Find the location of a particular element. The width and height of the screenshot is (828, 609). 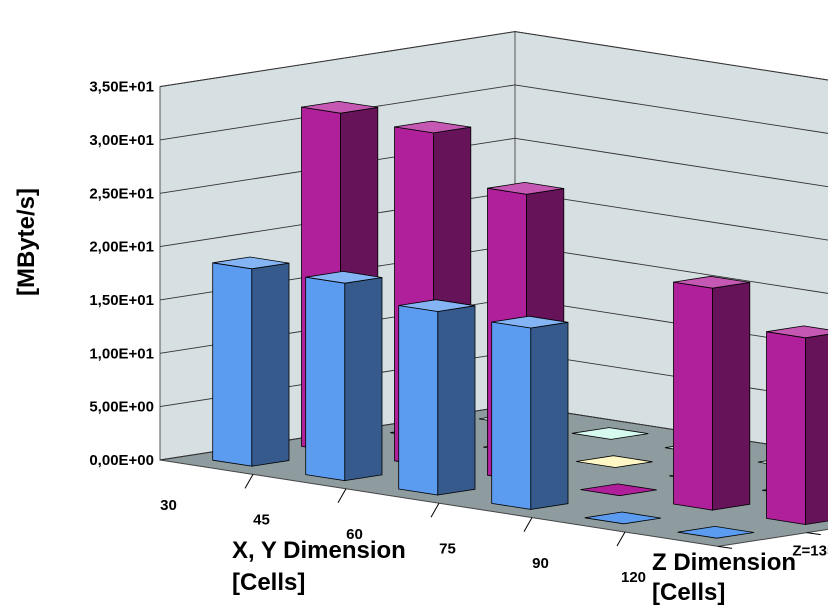

z-tick-label: Z=135 is located at coordinates (810, 551).